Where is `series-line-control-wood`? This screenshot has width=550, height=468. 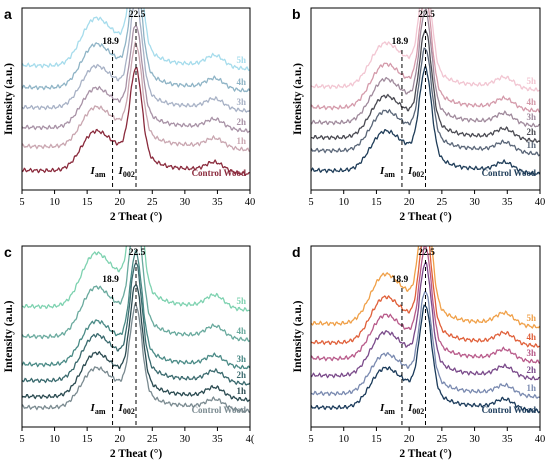
series-line-control-wood is located at coordinates (136, 121).